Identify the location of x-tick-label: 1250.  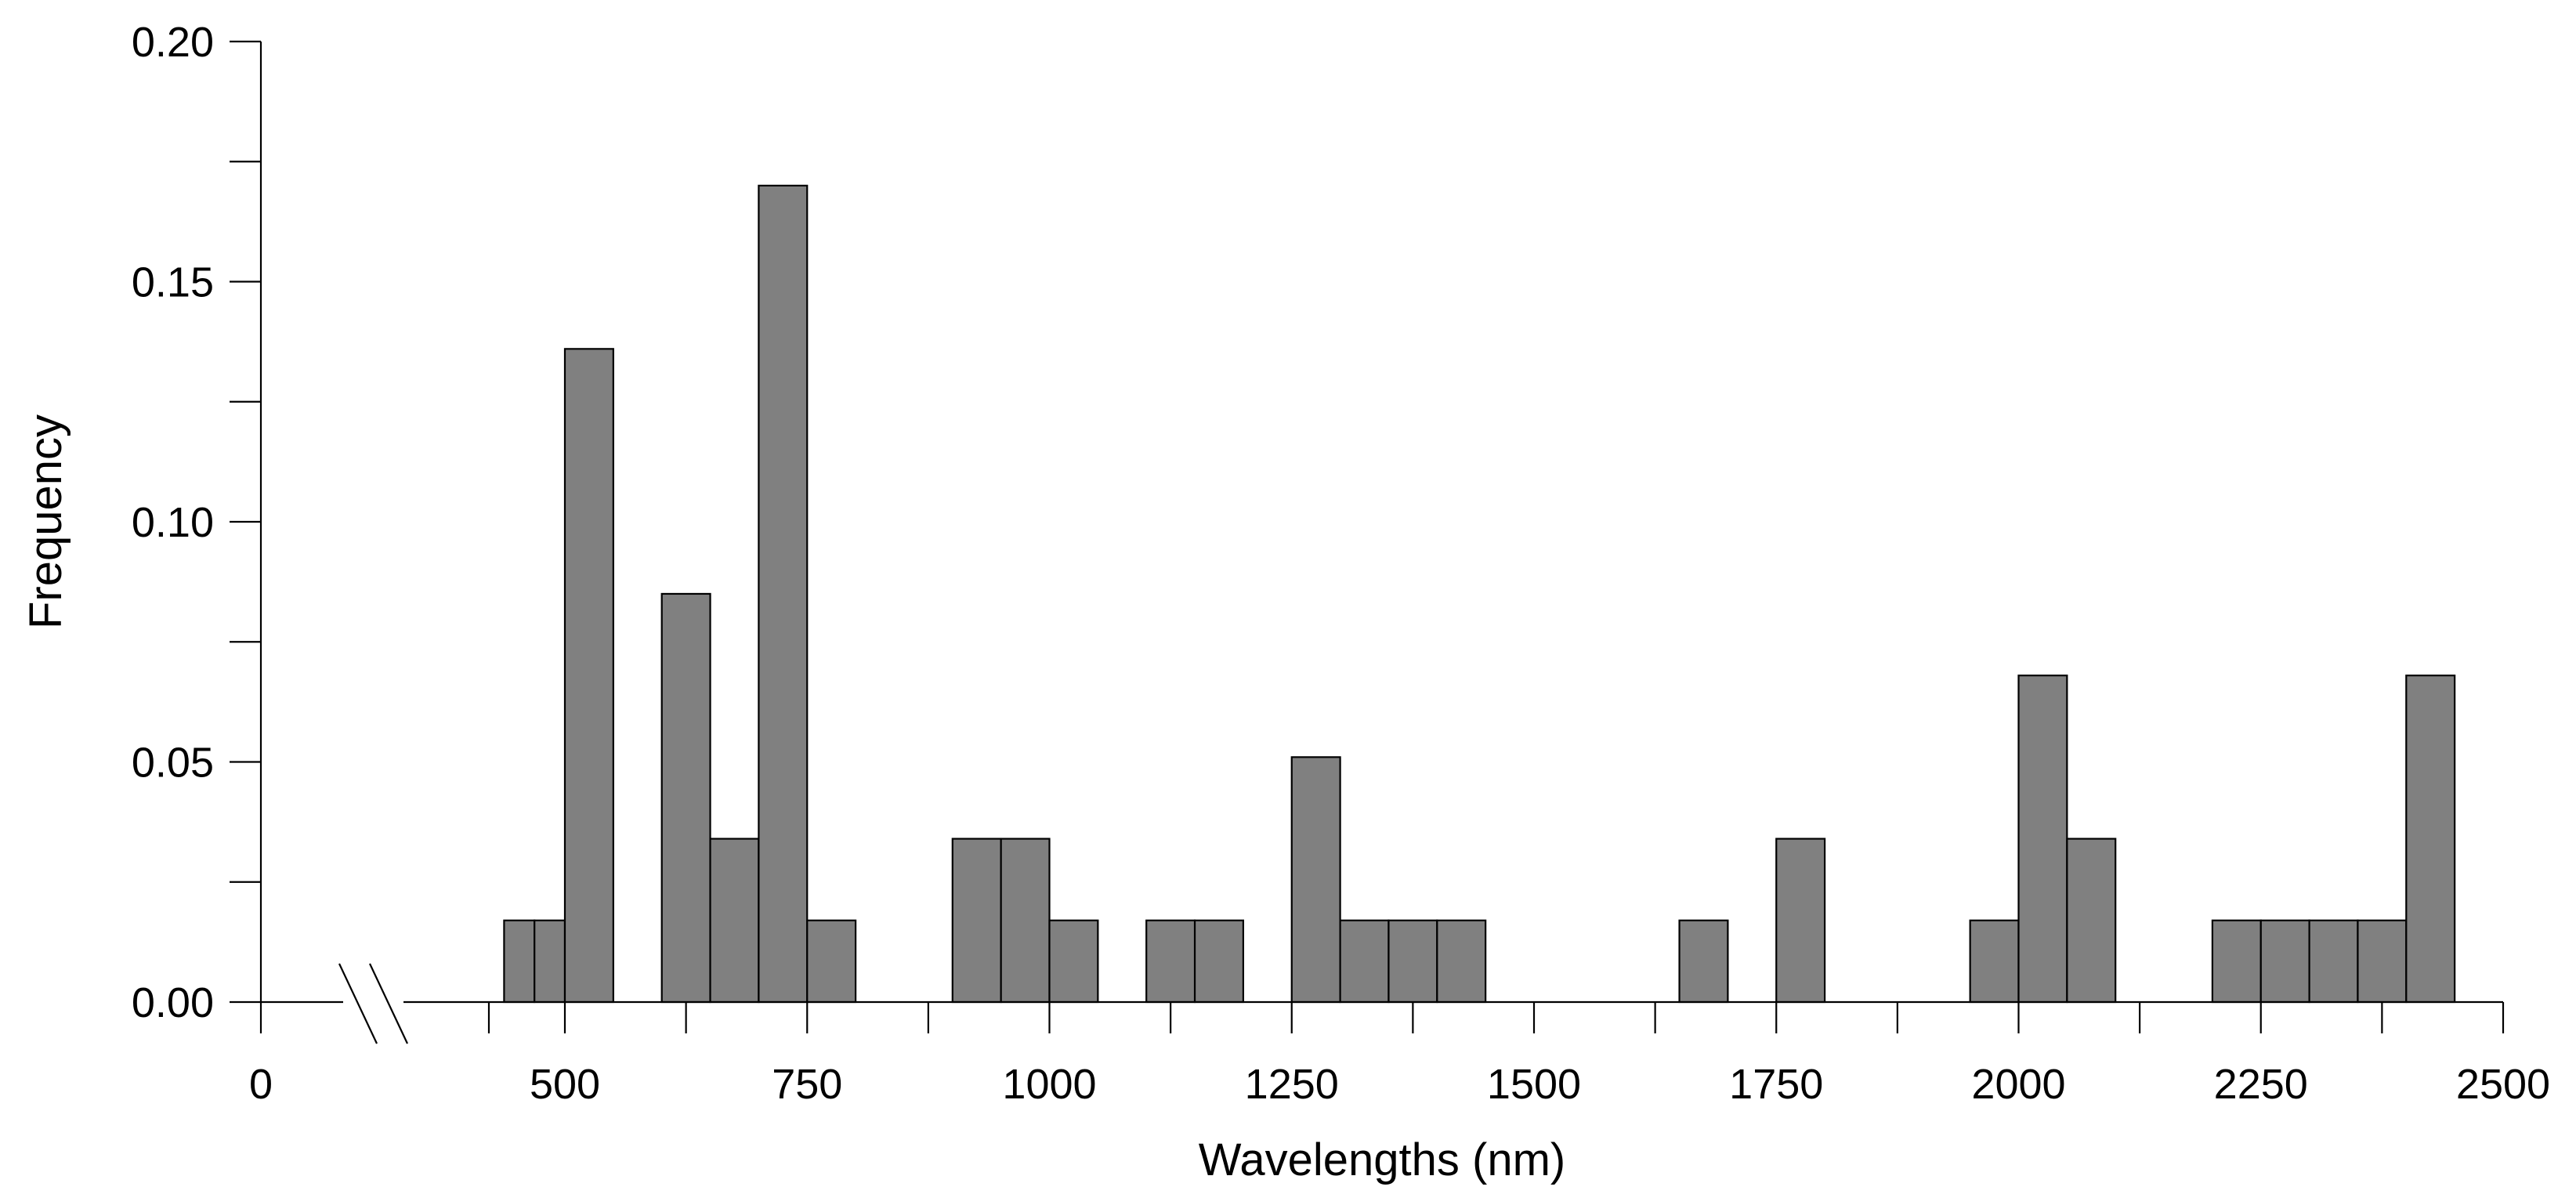
(1292, 1084).